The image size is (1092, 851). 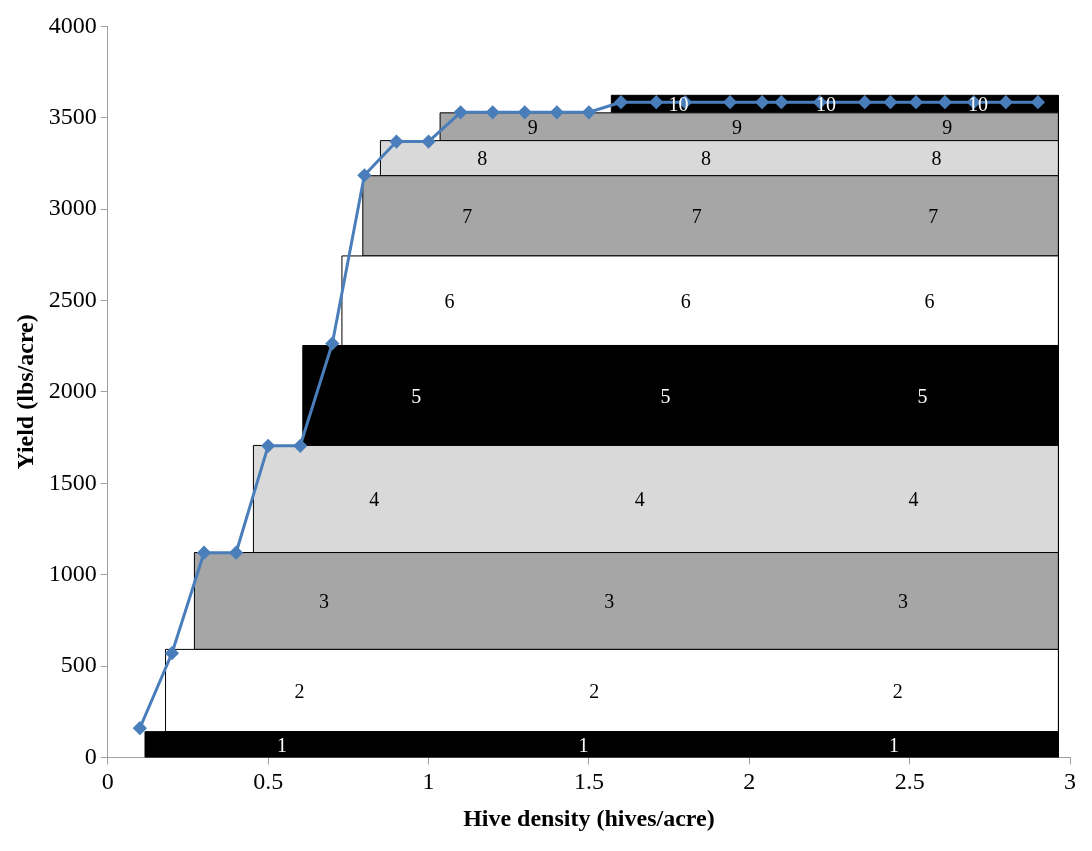 I want to click on y-tick-label: 1500, so click(x=72, y=481).